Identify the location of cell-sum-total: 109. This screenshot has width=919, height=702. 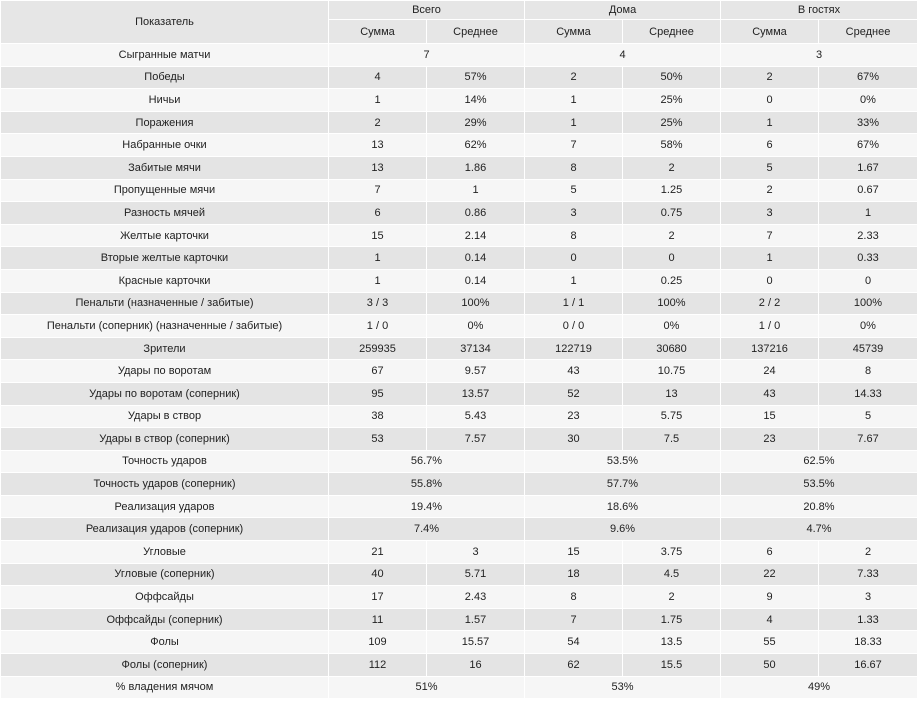
(377, 642).